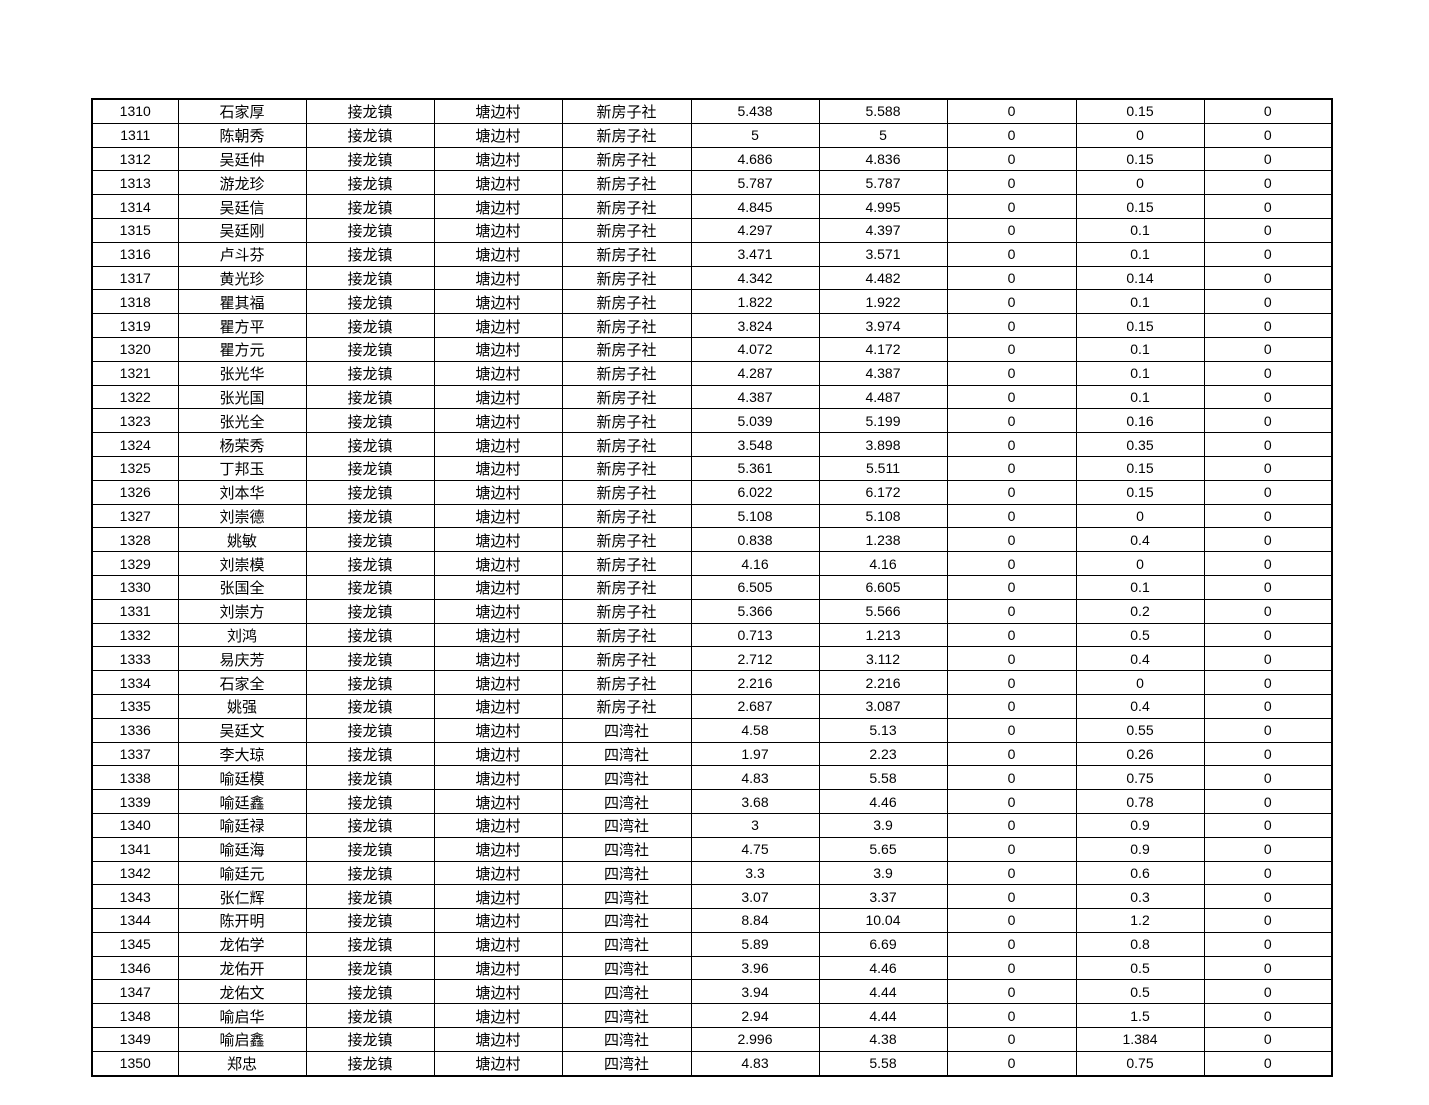 The width and height of the screenshot is (1429, 1105). What do you see at coordinates (135, 254) in the screenshot?
I see `cell-row-number: 1316` at bounding box center [135, 254].